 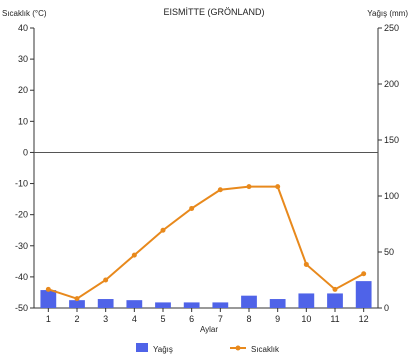 What do you see at coordinates (238, 348) in the screenshot?
I see `legend-marker-temperature` at bounding box center [238, 348].